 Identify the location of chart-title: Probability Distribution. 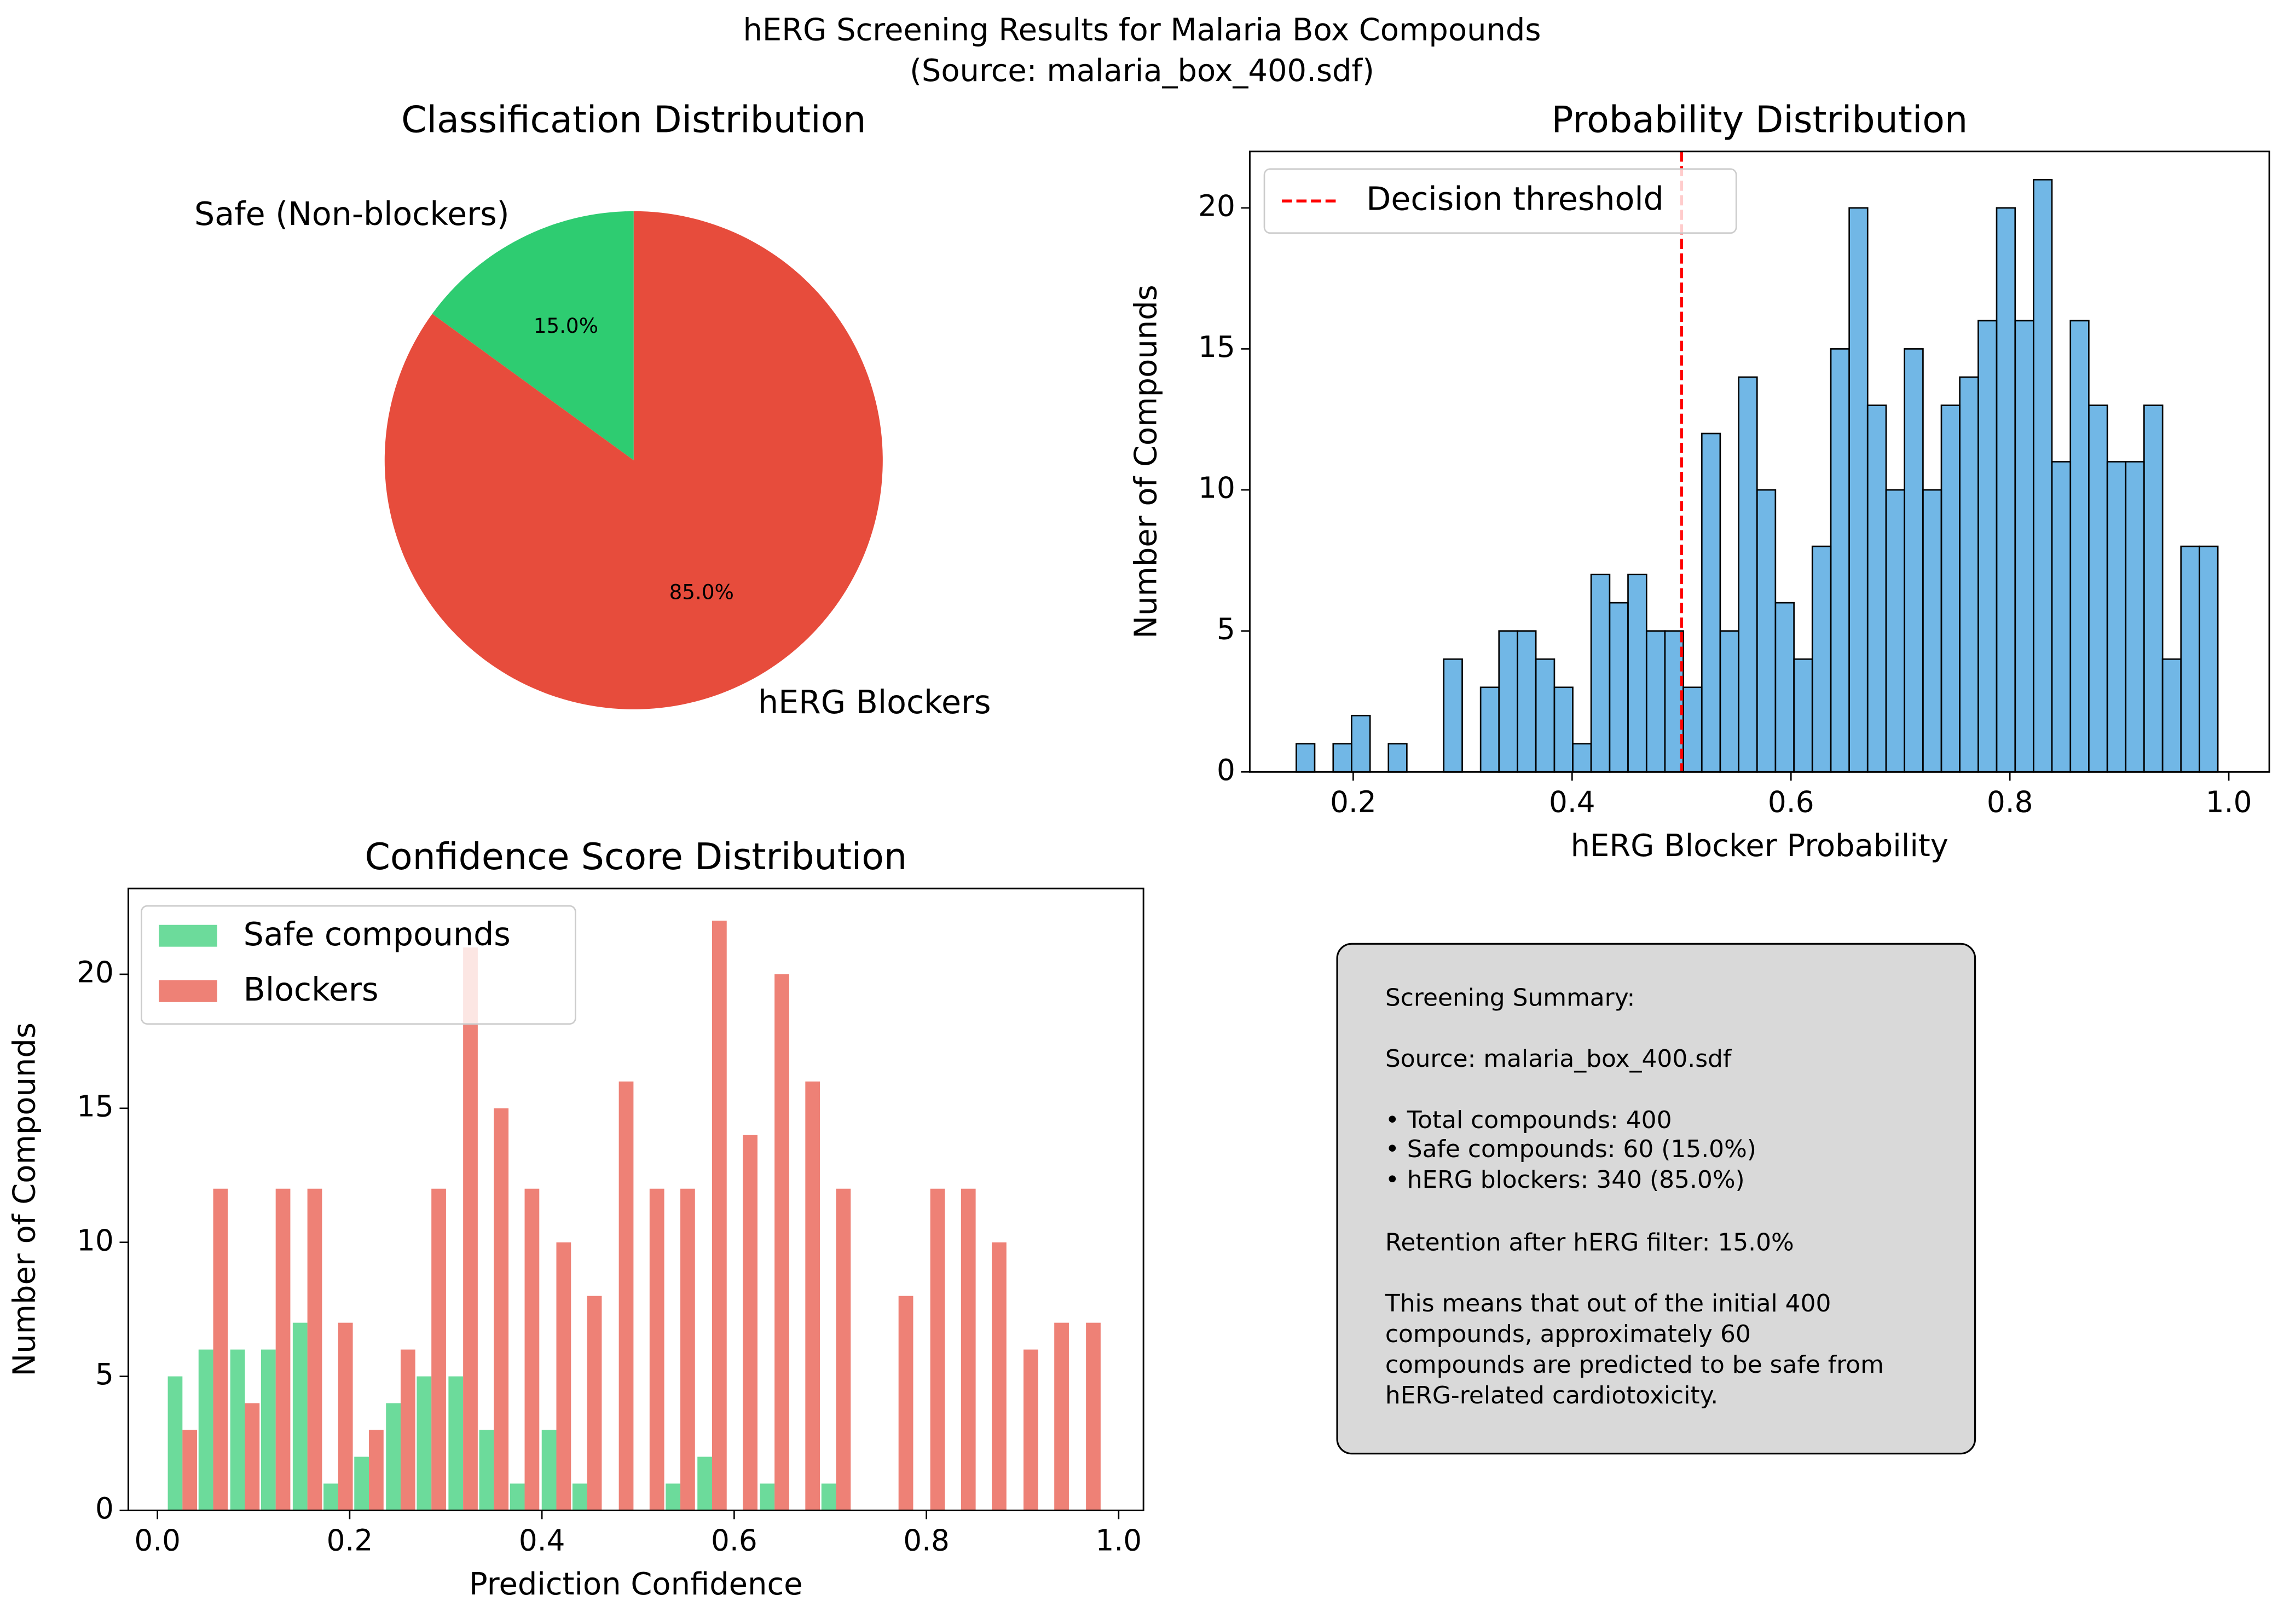
(1759, 120).